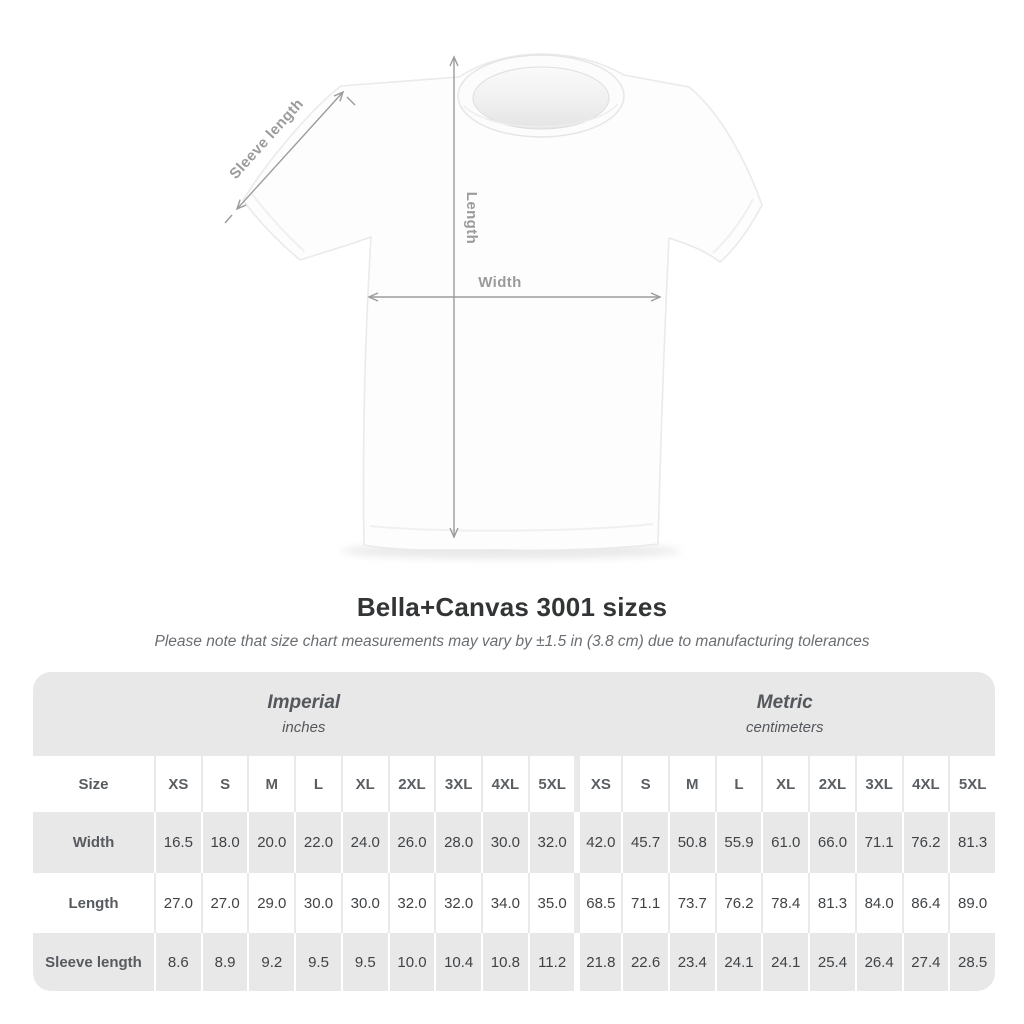 This screenshot has width=1024, height=1024. I want to click on row-label-width: Width, so click(93, 842).